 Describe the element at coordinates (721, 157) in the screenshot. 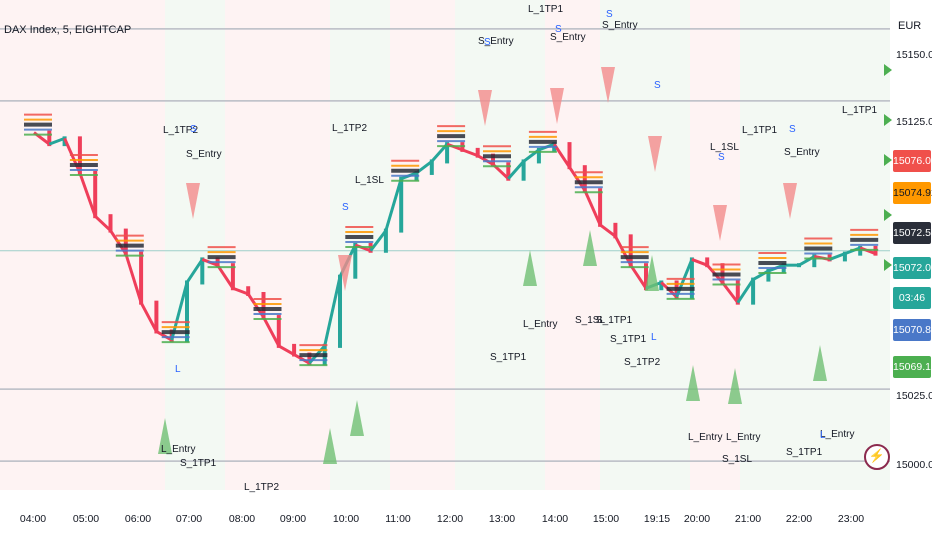

I see `marker-glyph-6: S` at that location.